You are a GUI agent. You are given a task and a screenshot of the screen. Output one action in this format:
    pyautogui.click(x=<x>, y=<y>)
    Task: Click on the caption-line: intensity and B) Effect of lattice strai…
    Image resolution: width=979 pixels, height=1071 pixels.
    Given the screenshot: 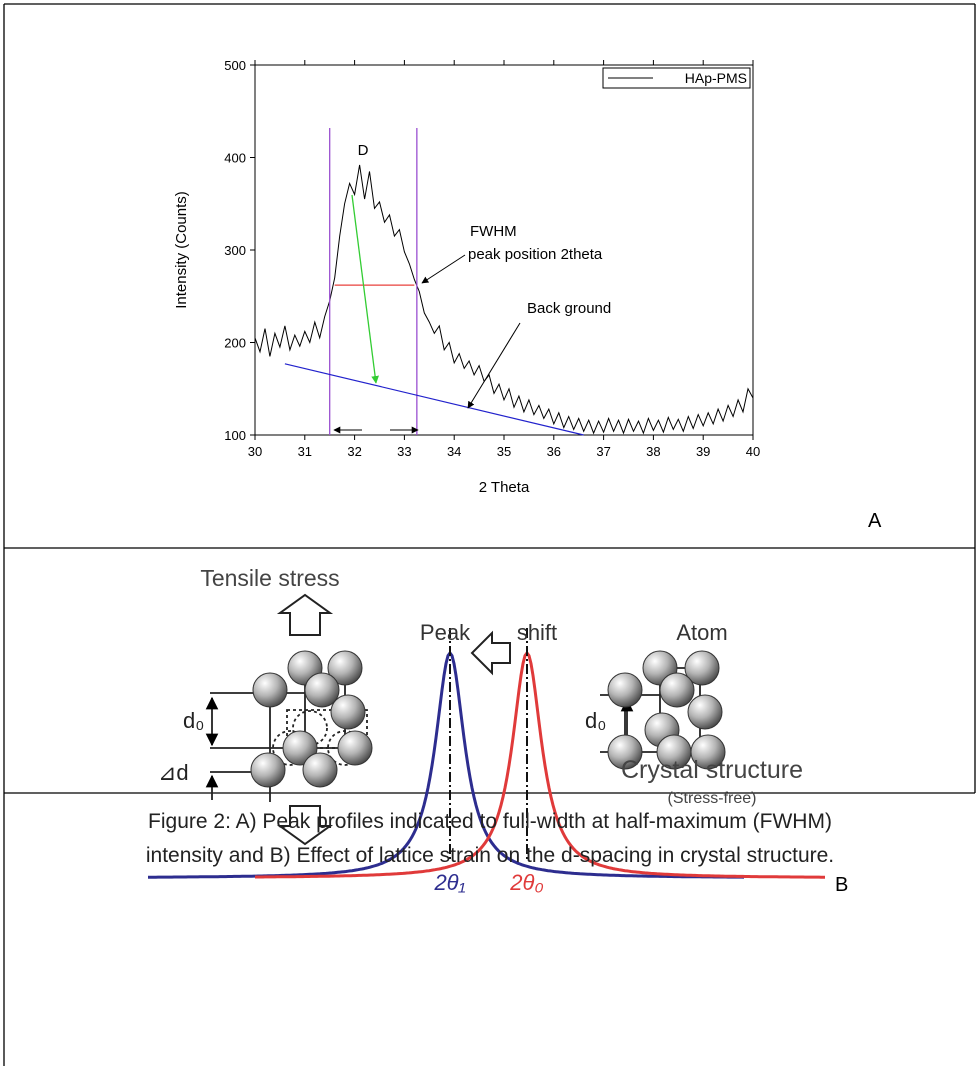 What is the action you would take?
    pyautogui.click(x=490, y=855)
    